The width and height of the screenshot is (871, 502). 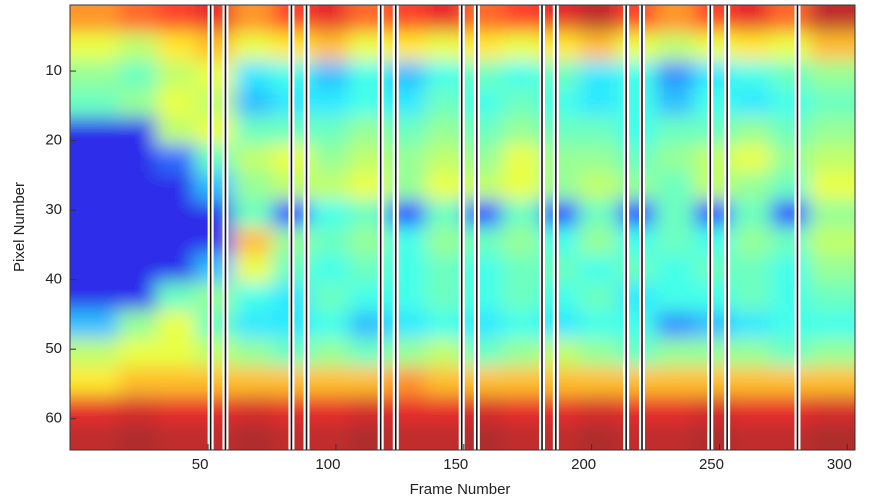 I want to click on y-axis-label: Pixel Number, so click(x=19, y=227).